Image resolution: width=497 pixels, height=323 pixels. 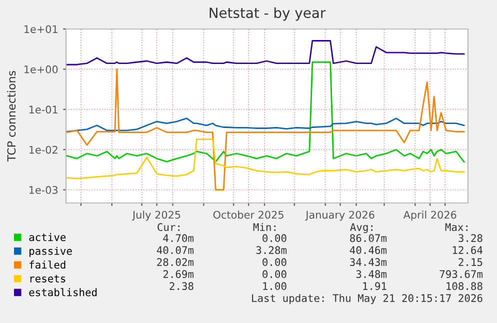 What do you see at coordinates (271, 250) in the screenshot?
I see `text: 3.28m` at bounding box center [271, 250].